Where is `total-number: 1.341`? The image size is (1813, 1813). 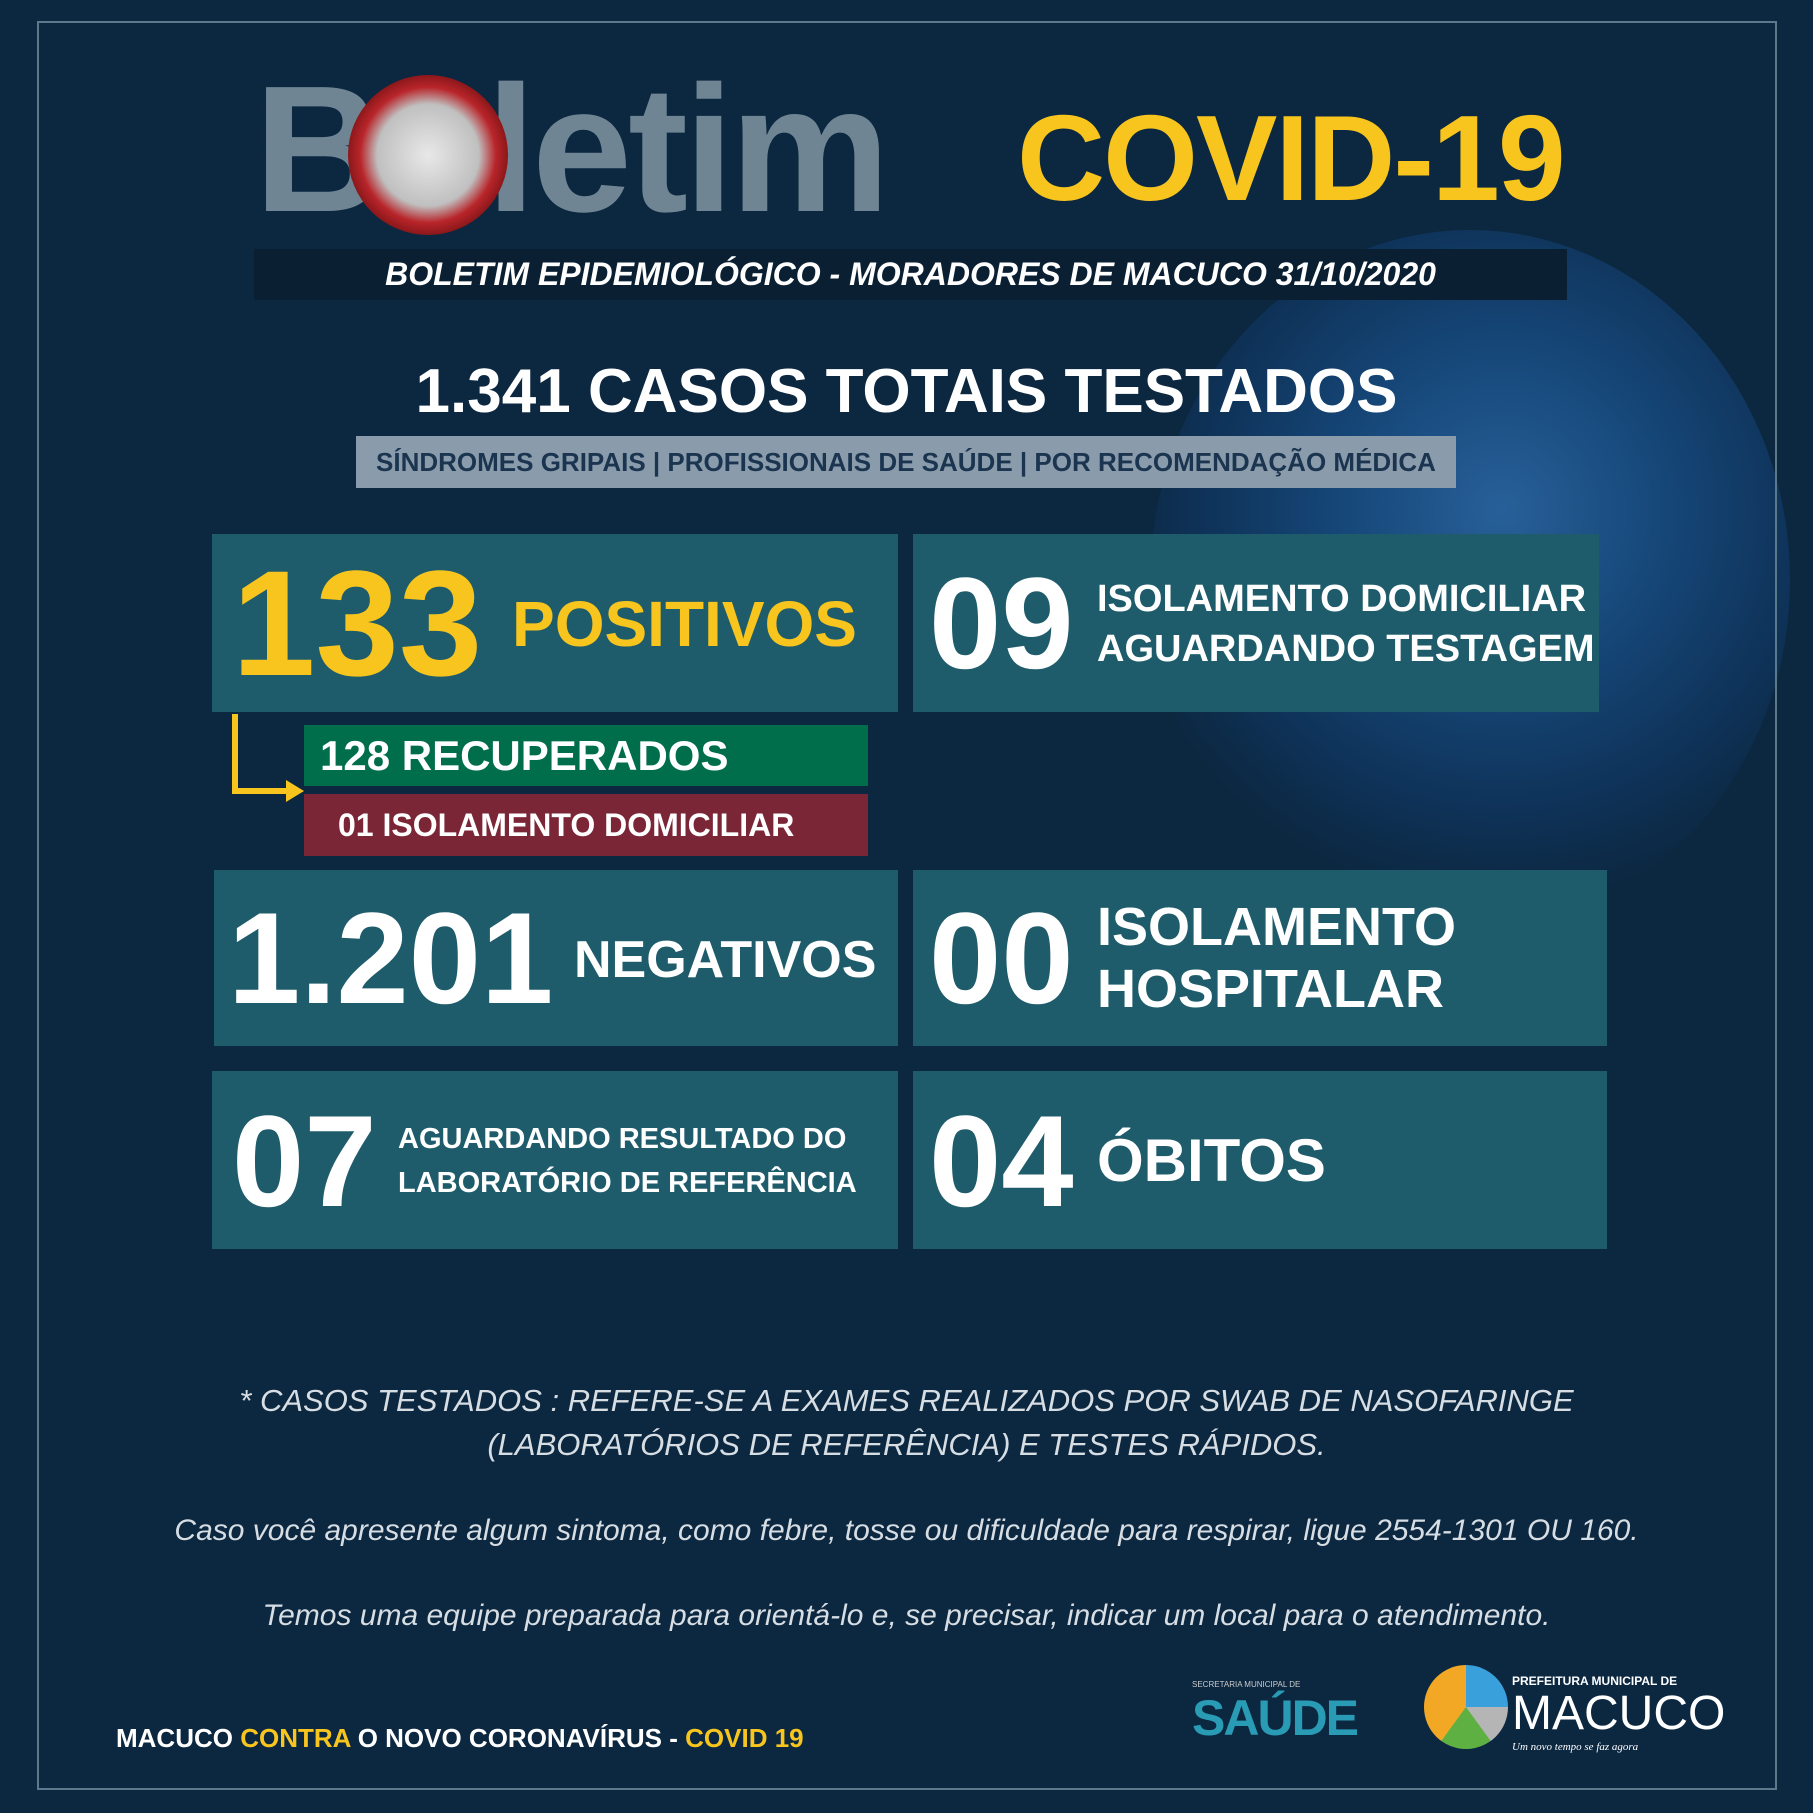
total-number: 1.341 is located at coordinates (493, 391).